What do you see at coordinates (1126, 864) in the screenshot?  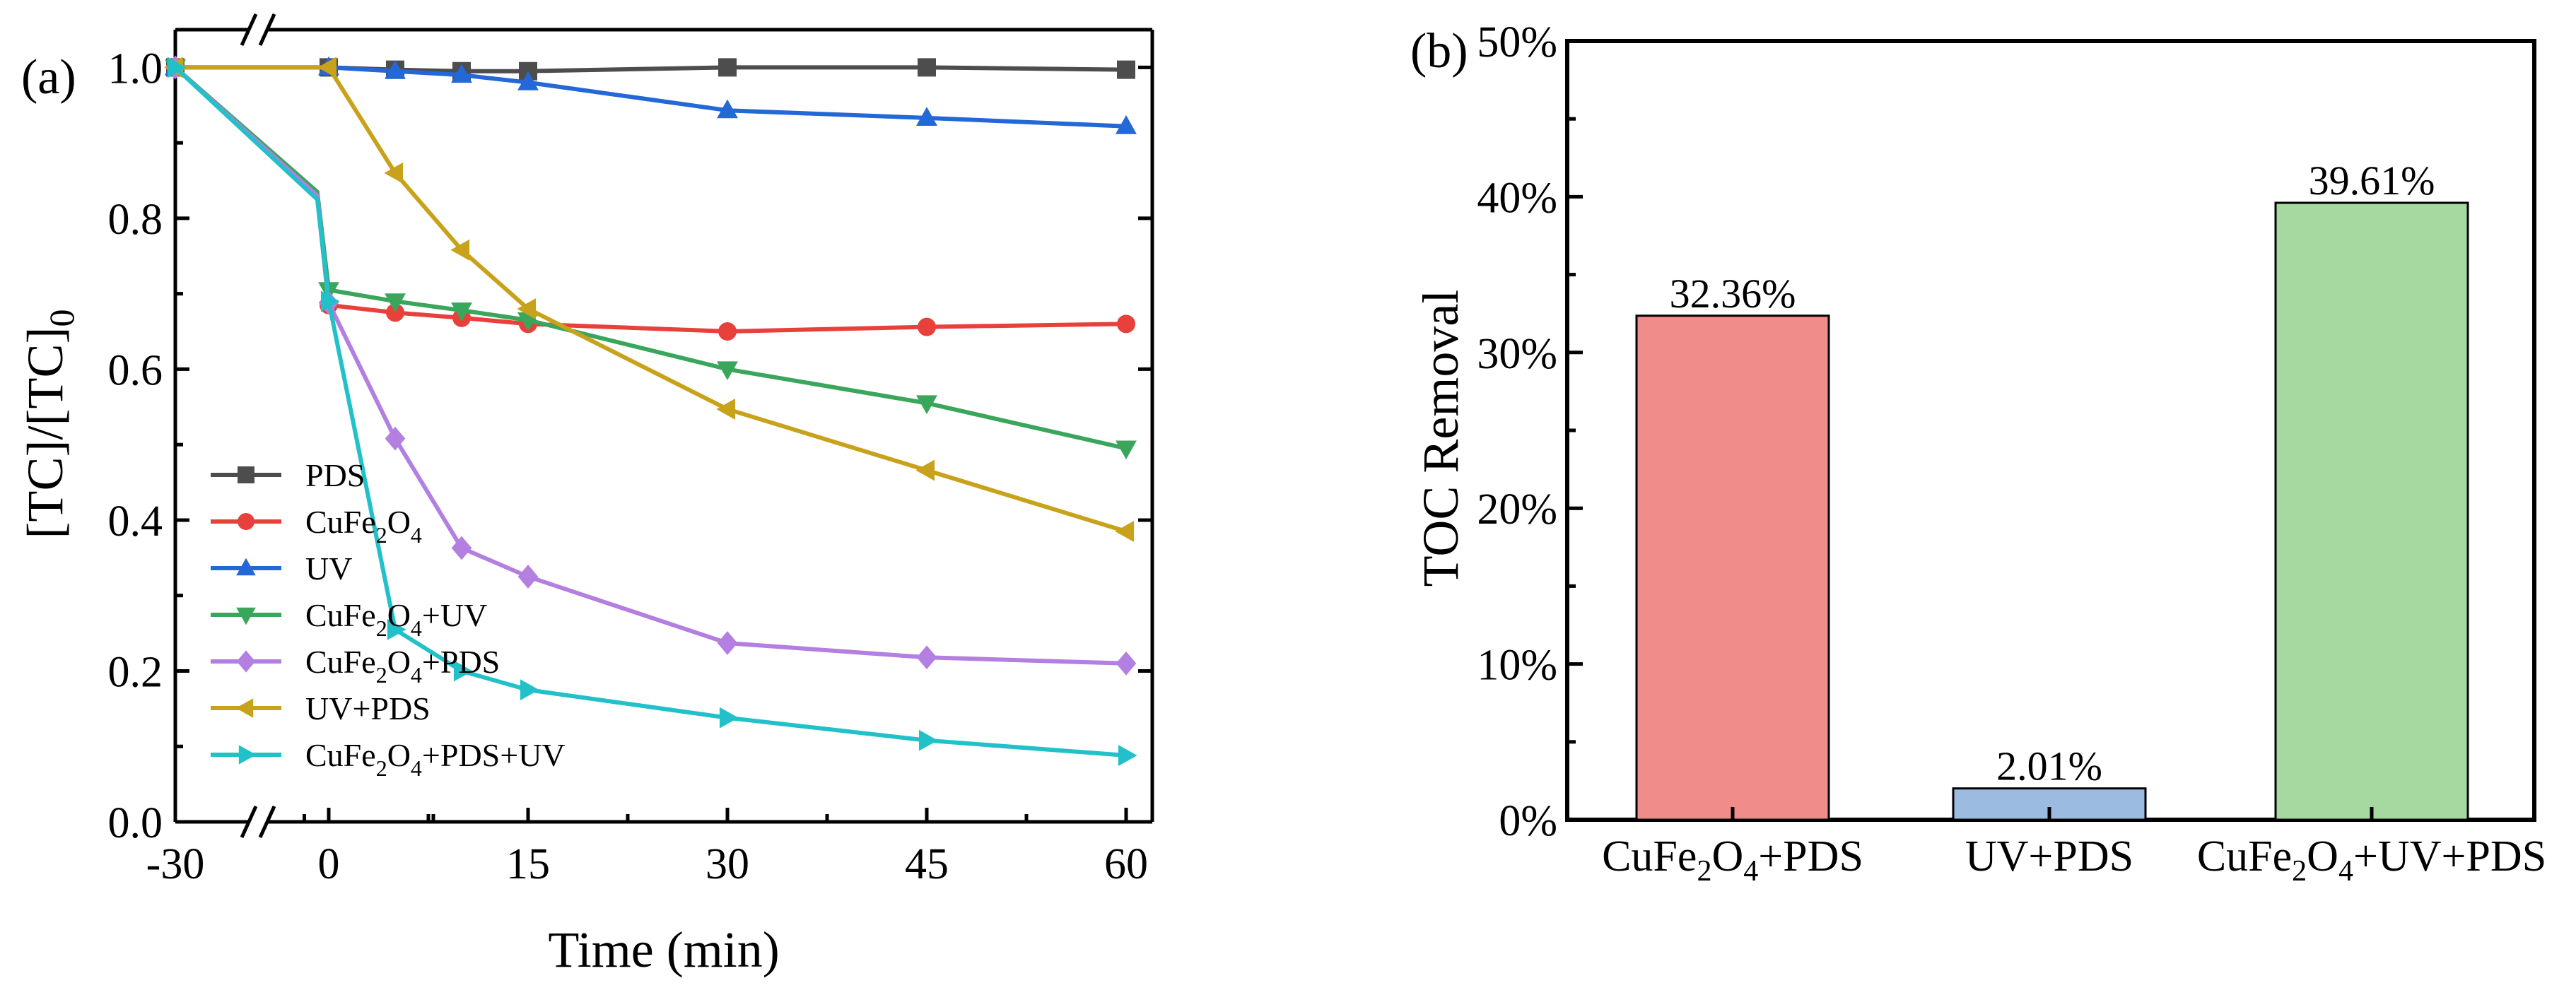 I see `x-tick-label: 60` at bounding box center [1126, 864].